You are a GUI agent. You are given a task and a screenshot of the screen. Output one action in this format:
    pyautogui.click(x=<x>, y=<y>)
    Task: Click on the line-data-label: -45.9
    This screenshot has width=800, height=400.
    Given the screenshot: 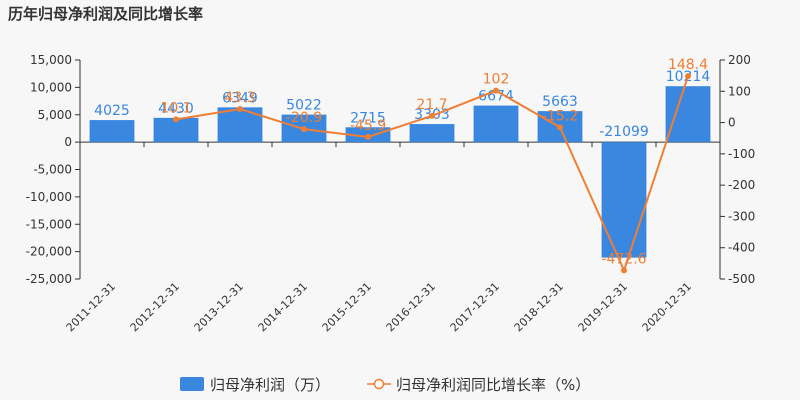 What is the action you would take?
    pyautogui.click(x=368, y=126)
    